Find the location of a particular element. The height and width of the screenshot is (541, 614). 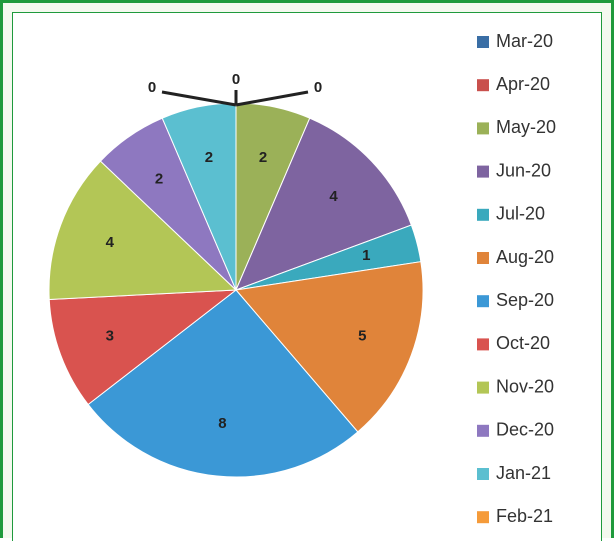

legend-label: May-20 is located at coordinates (526, 127).